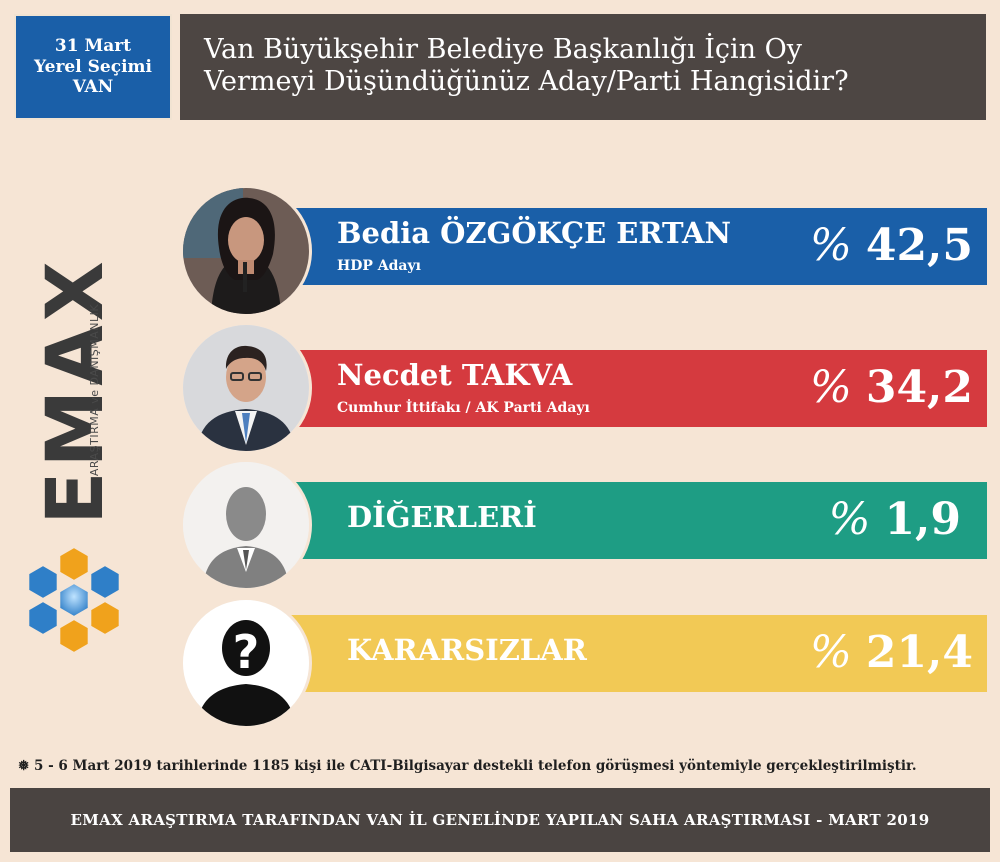 This screenshot has width=1000, height=862. What do you see at coordinates (919, 652) in the screenshot?
I see `value-text: 21,4` at bounding box center [919, 652].